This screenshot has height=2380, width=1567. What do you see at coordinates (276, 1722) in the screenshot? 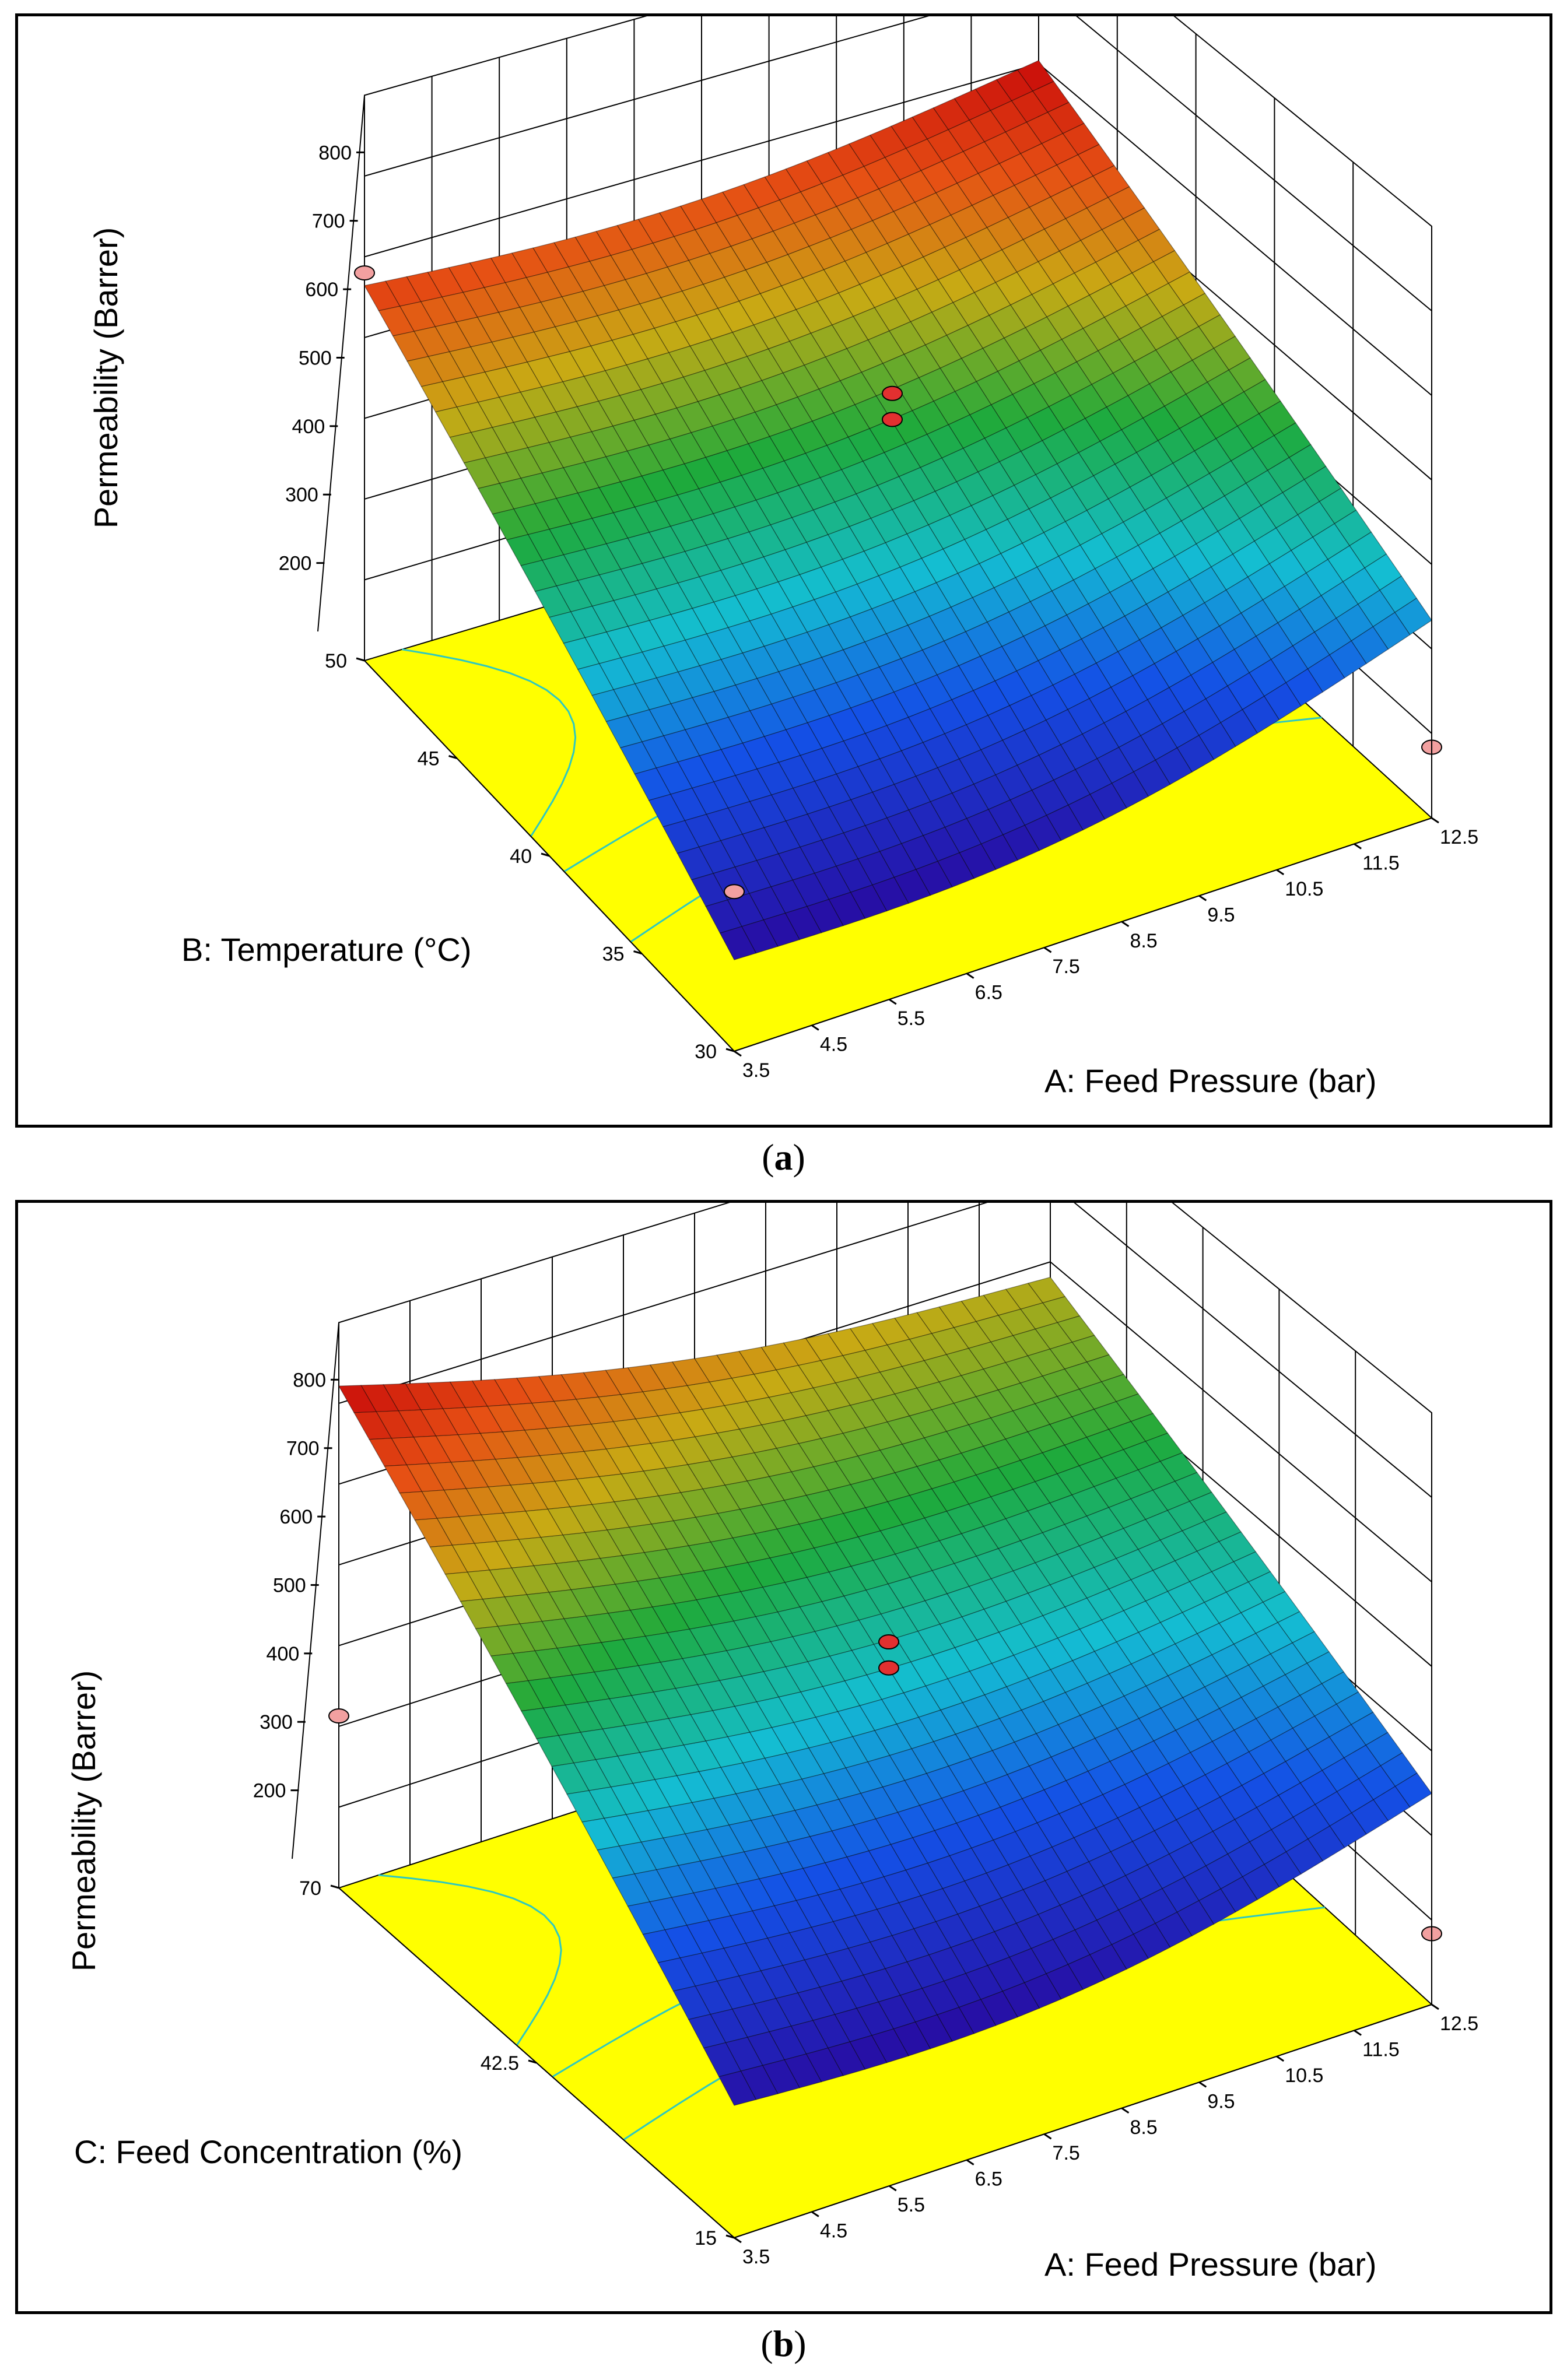
I see `z-tick-label: 300` at bounding box center [276, 1722].